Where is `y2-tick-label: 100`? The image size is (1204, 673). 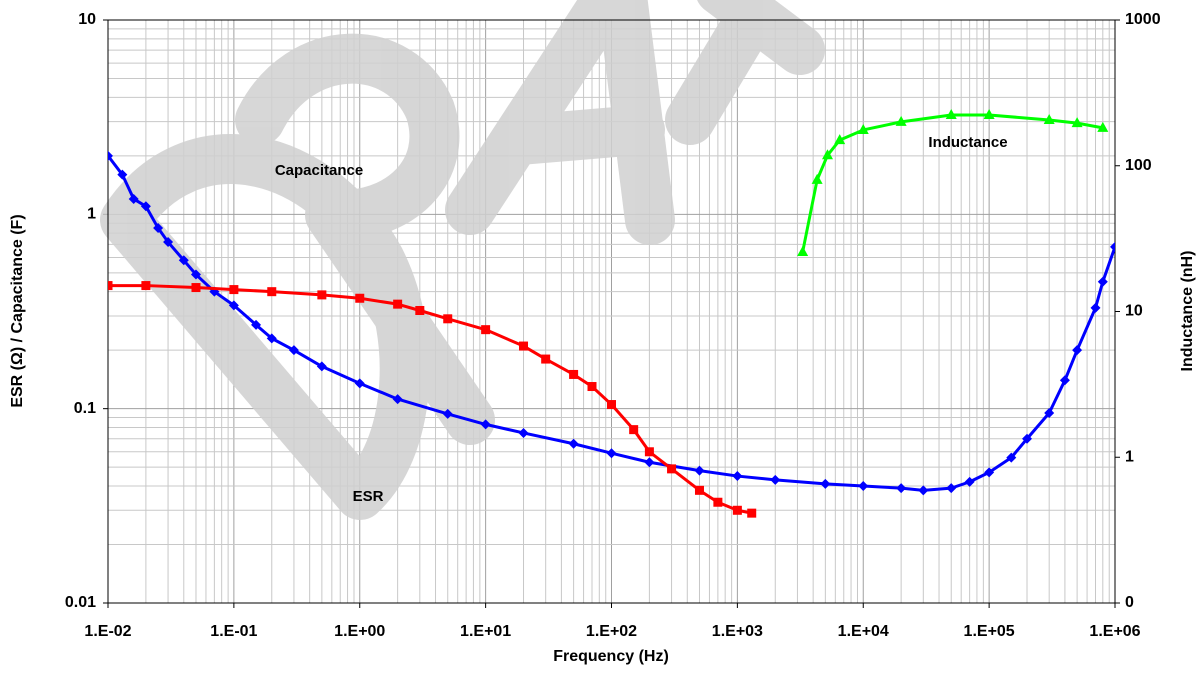
y2-tick-label: 100 is located at coordinates (1138, 165).